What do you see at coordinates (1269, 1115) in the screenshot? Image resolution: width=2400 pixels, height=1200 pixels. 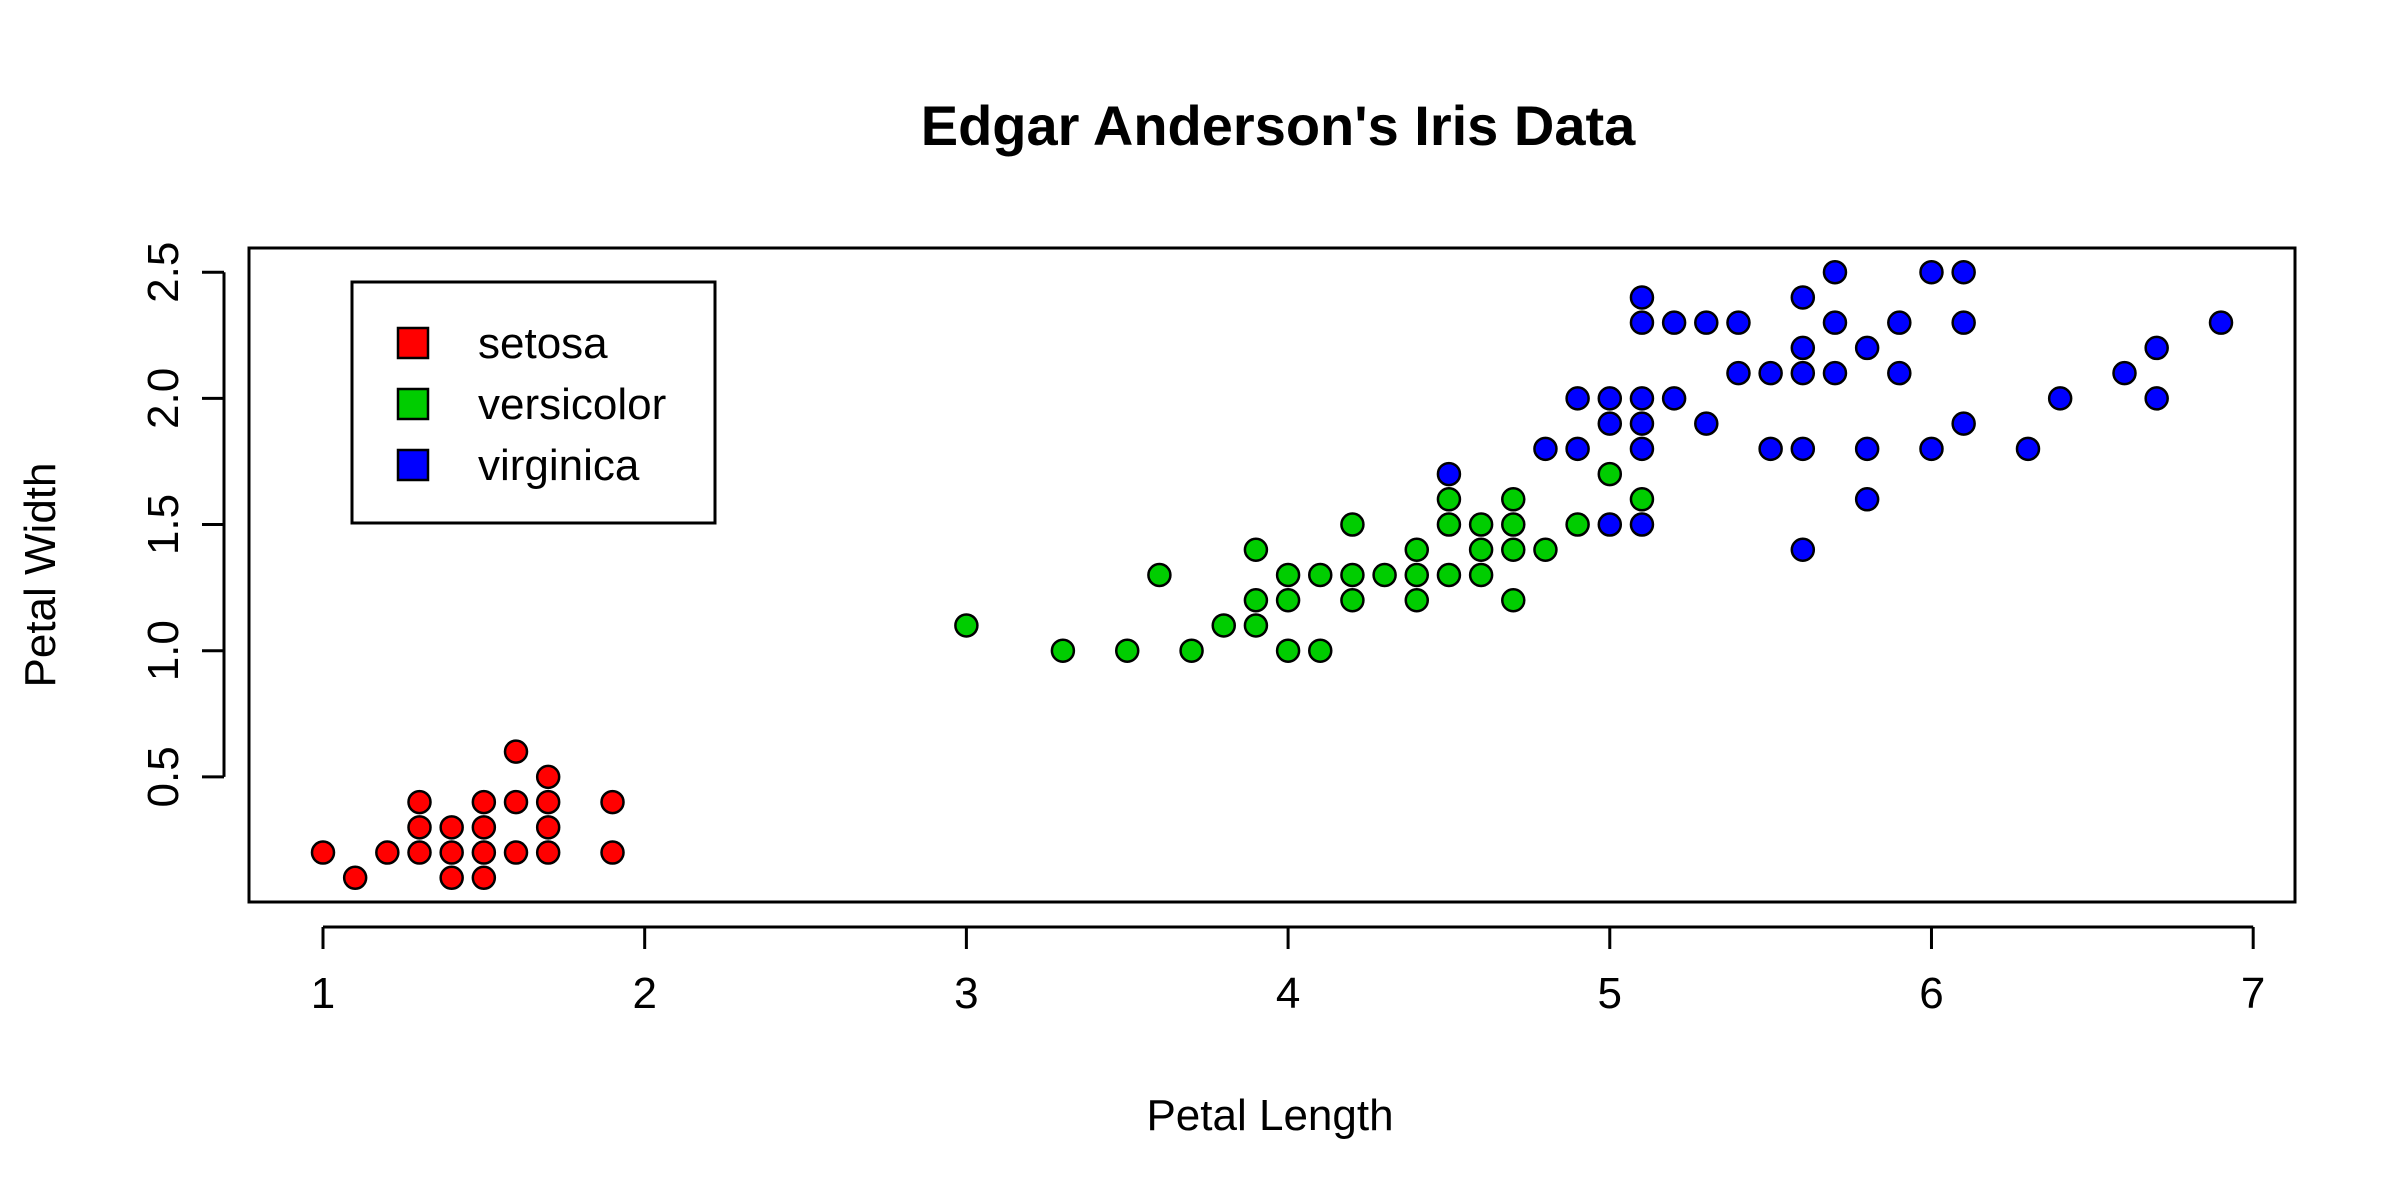 I see `x-axis-label: Petal Length` at bounding box center [1269, 1115].